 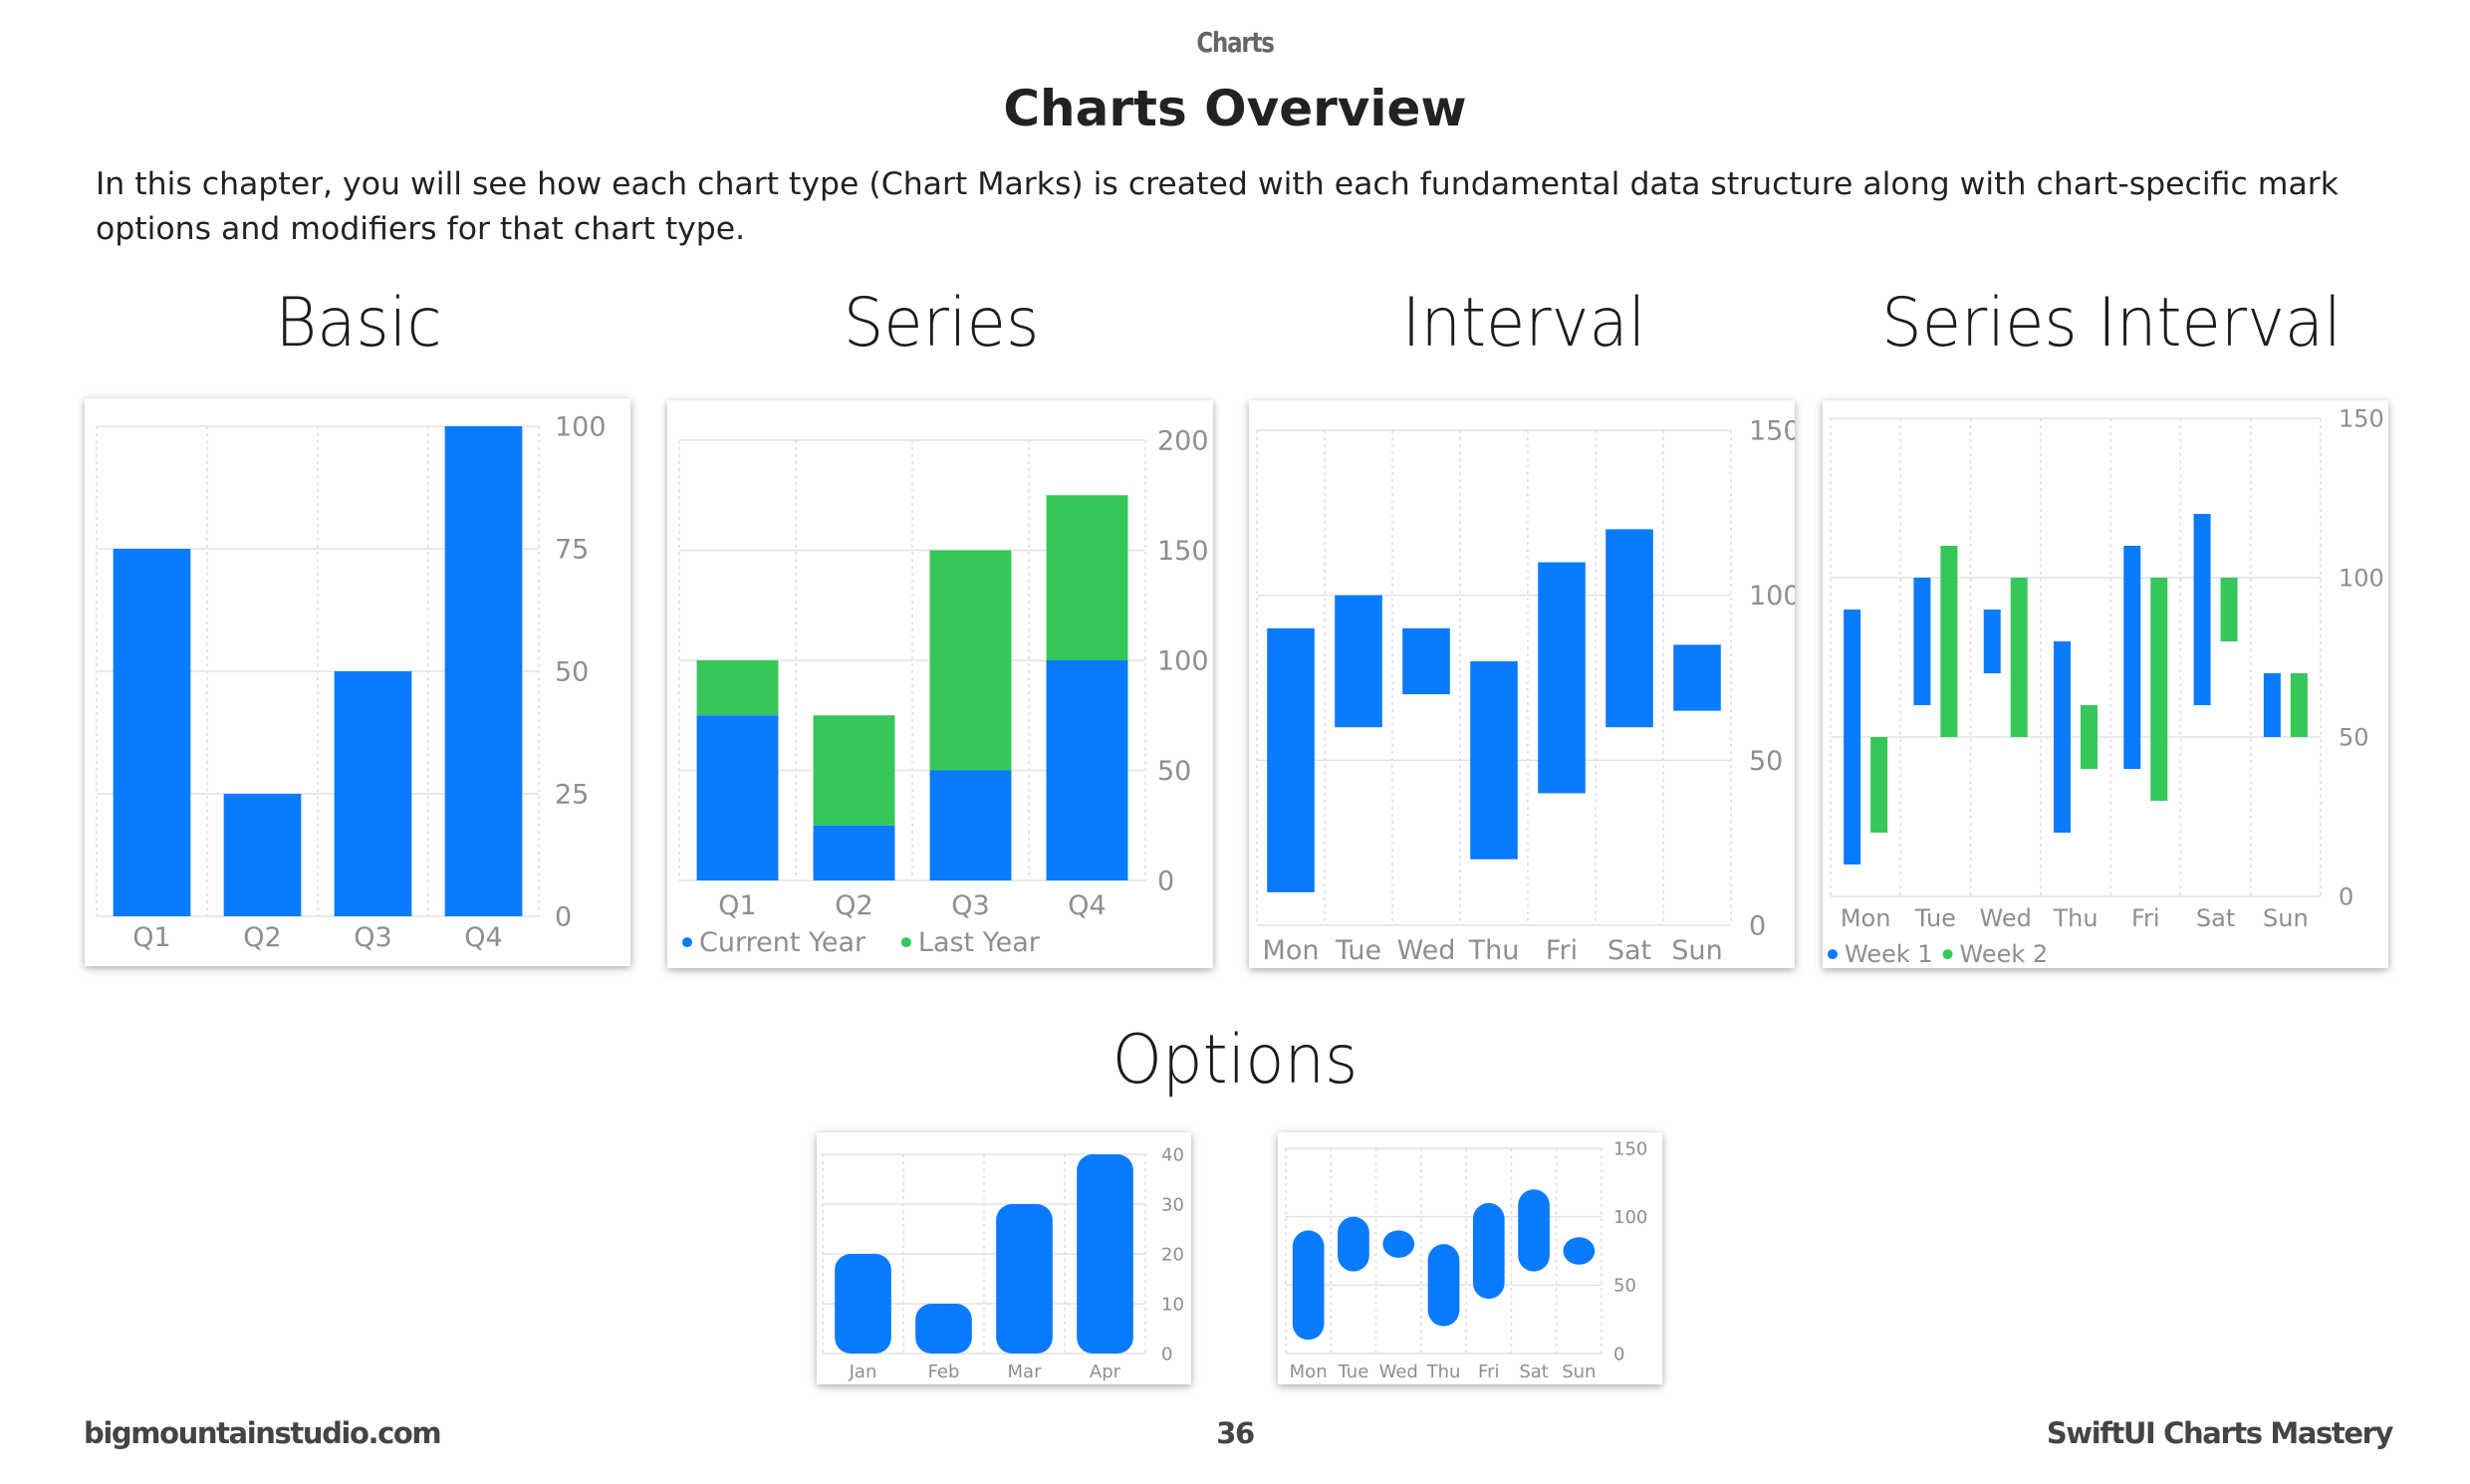 I want to click on options-interval-chart-card: 0 50 100 150 Mon Tue Wed Thu Fri Sat Sun, so click(x=1470, y=1258).